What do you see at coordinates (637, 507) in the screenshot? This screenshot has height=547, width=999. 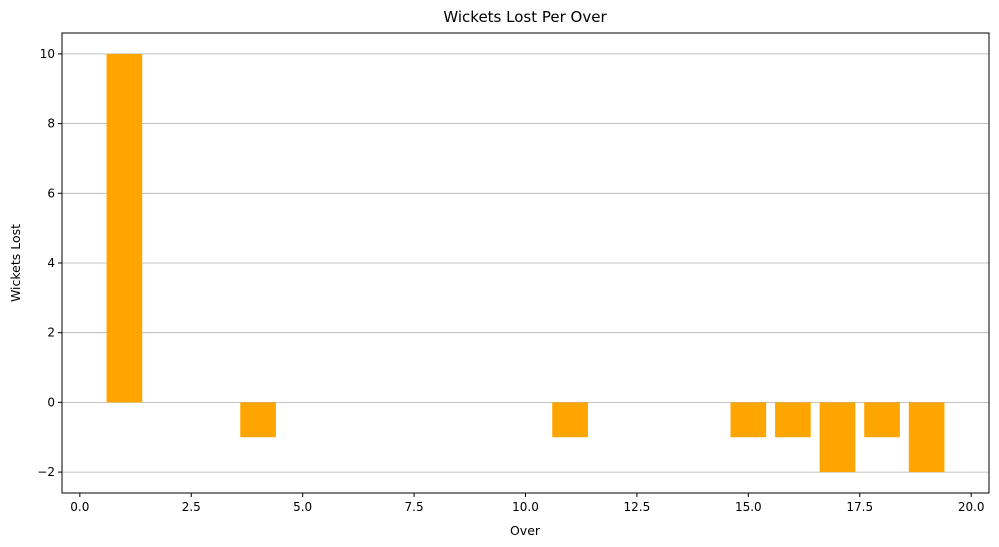 I see `x-tick-label: 12.5` at bounding box center [637, 507].